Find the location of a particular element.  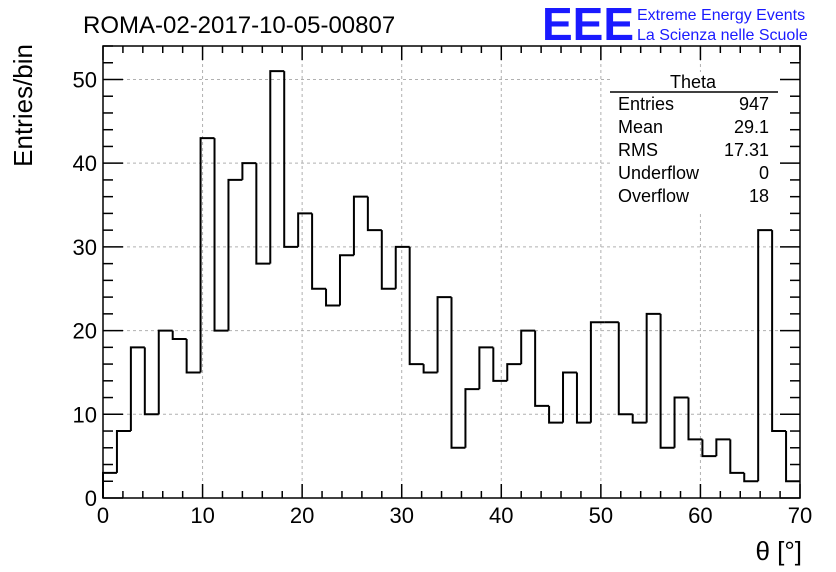

stats-label-underflow: Underflow is located at coordinates (659, 173).